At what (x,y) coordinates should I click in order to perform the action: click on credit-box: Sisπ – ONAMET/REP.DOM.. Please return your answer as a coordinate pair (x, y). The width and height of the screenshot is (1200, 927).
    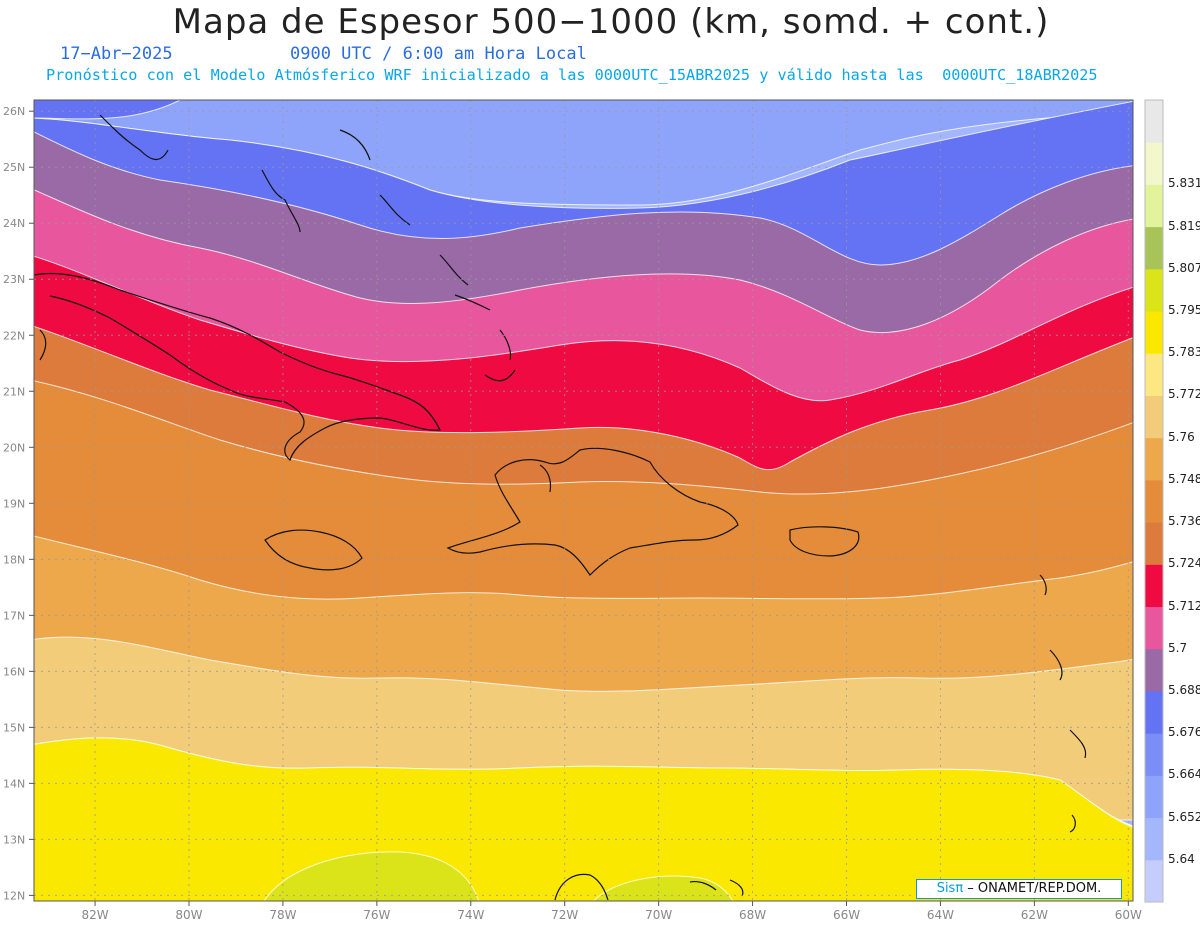
    Looking at the image, I should click on (1019, 889).